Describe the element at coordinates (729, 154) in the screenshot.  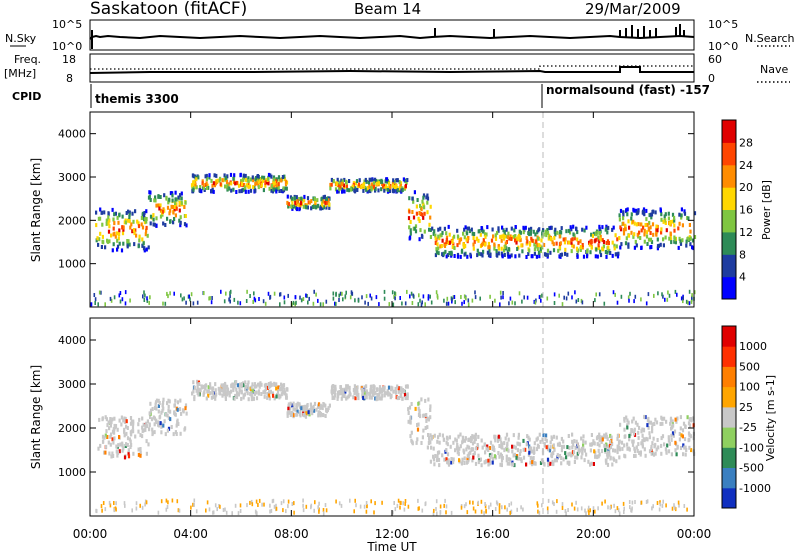
I see `colorbar-swatch` at that location.